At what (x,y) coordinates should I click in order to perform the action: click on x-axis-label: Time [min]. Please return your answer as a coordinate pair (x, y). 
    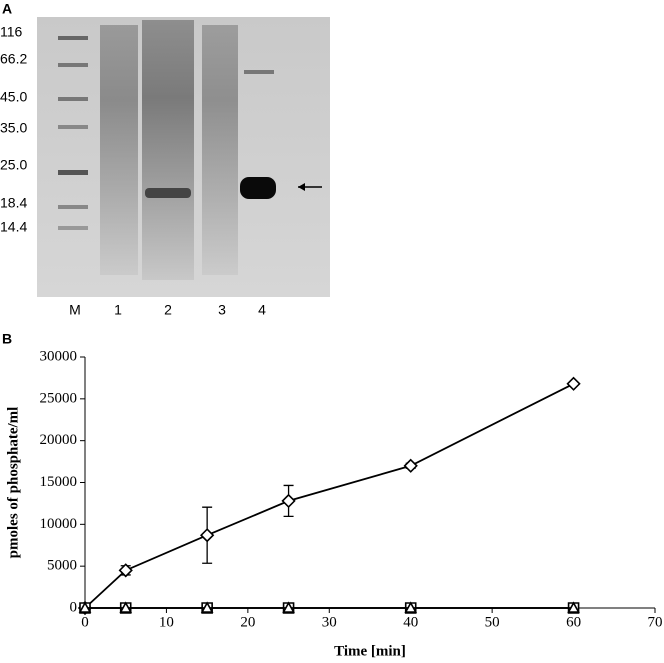
    Looking at the image, I should click on (370, 651).